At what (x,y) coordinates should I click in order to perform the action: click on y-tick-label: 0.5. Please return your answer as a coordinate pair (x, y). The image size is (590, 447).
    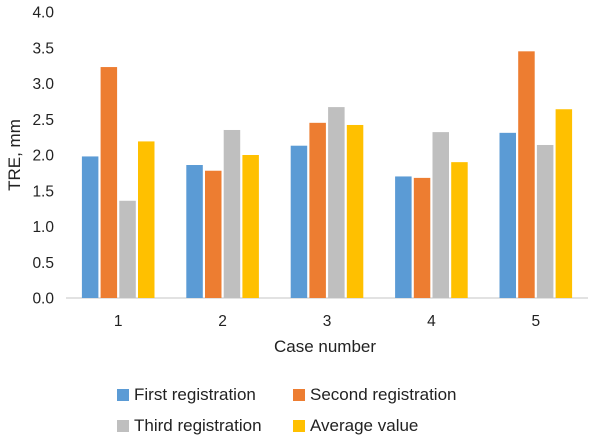
    Looking at the image, I should click on (43, 263).